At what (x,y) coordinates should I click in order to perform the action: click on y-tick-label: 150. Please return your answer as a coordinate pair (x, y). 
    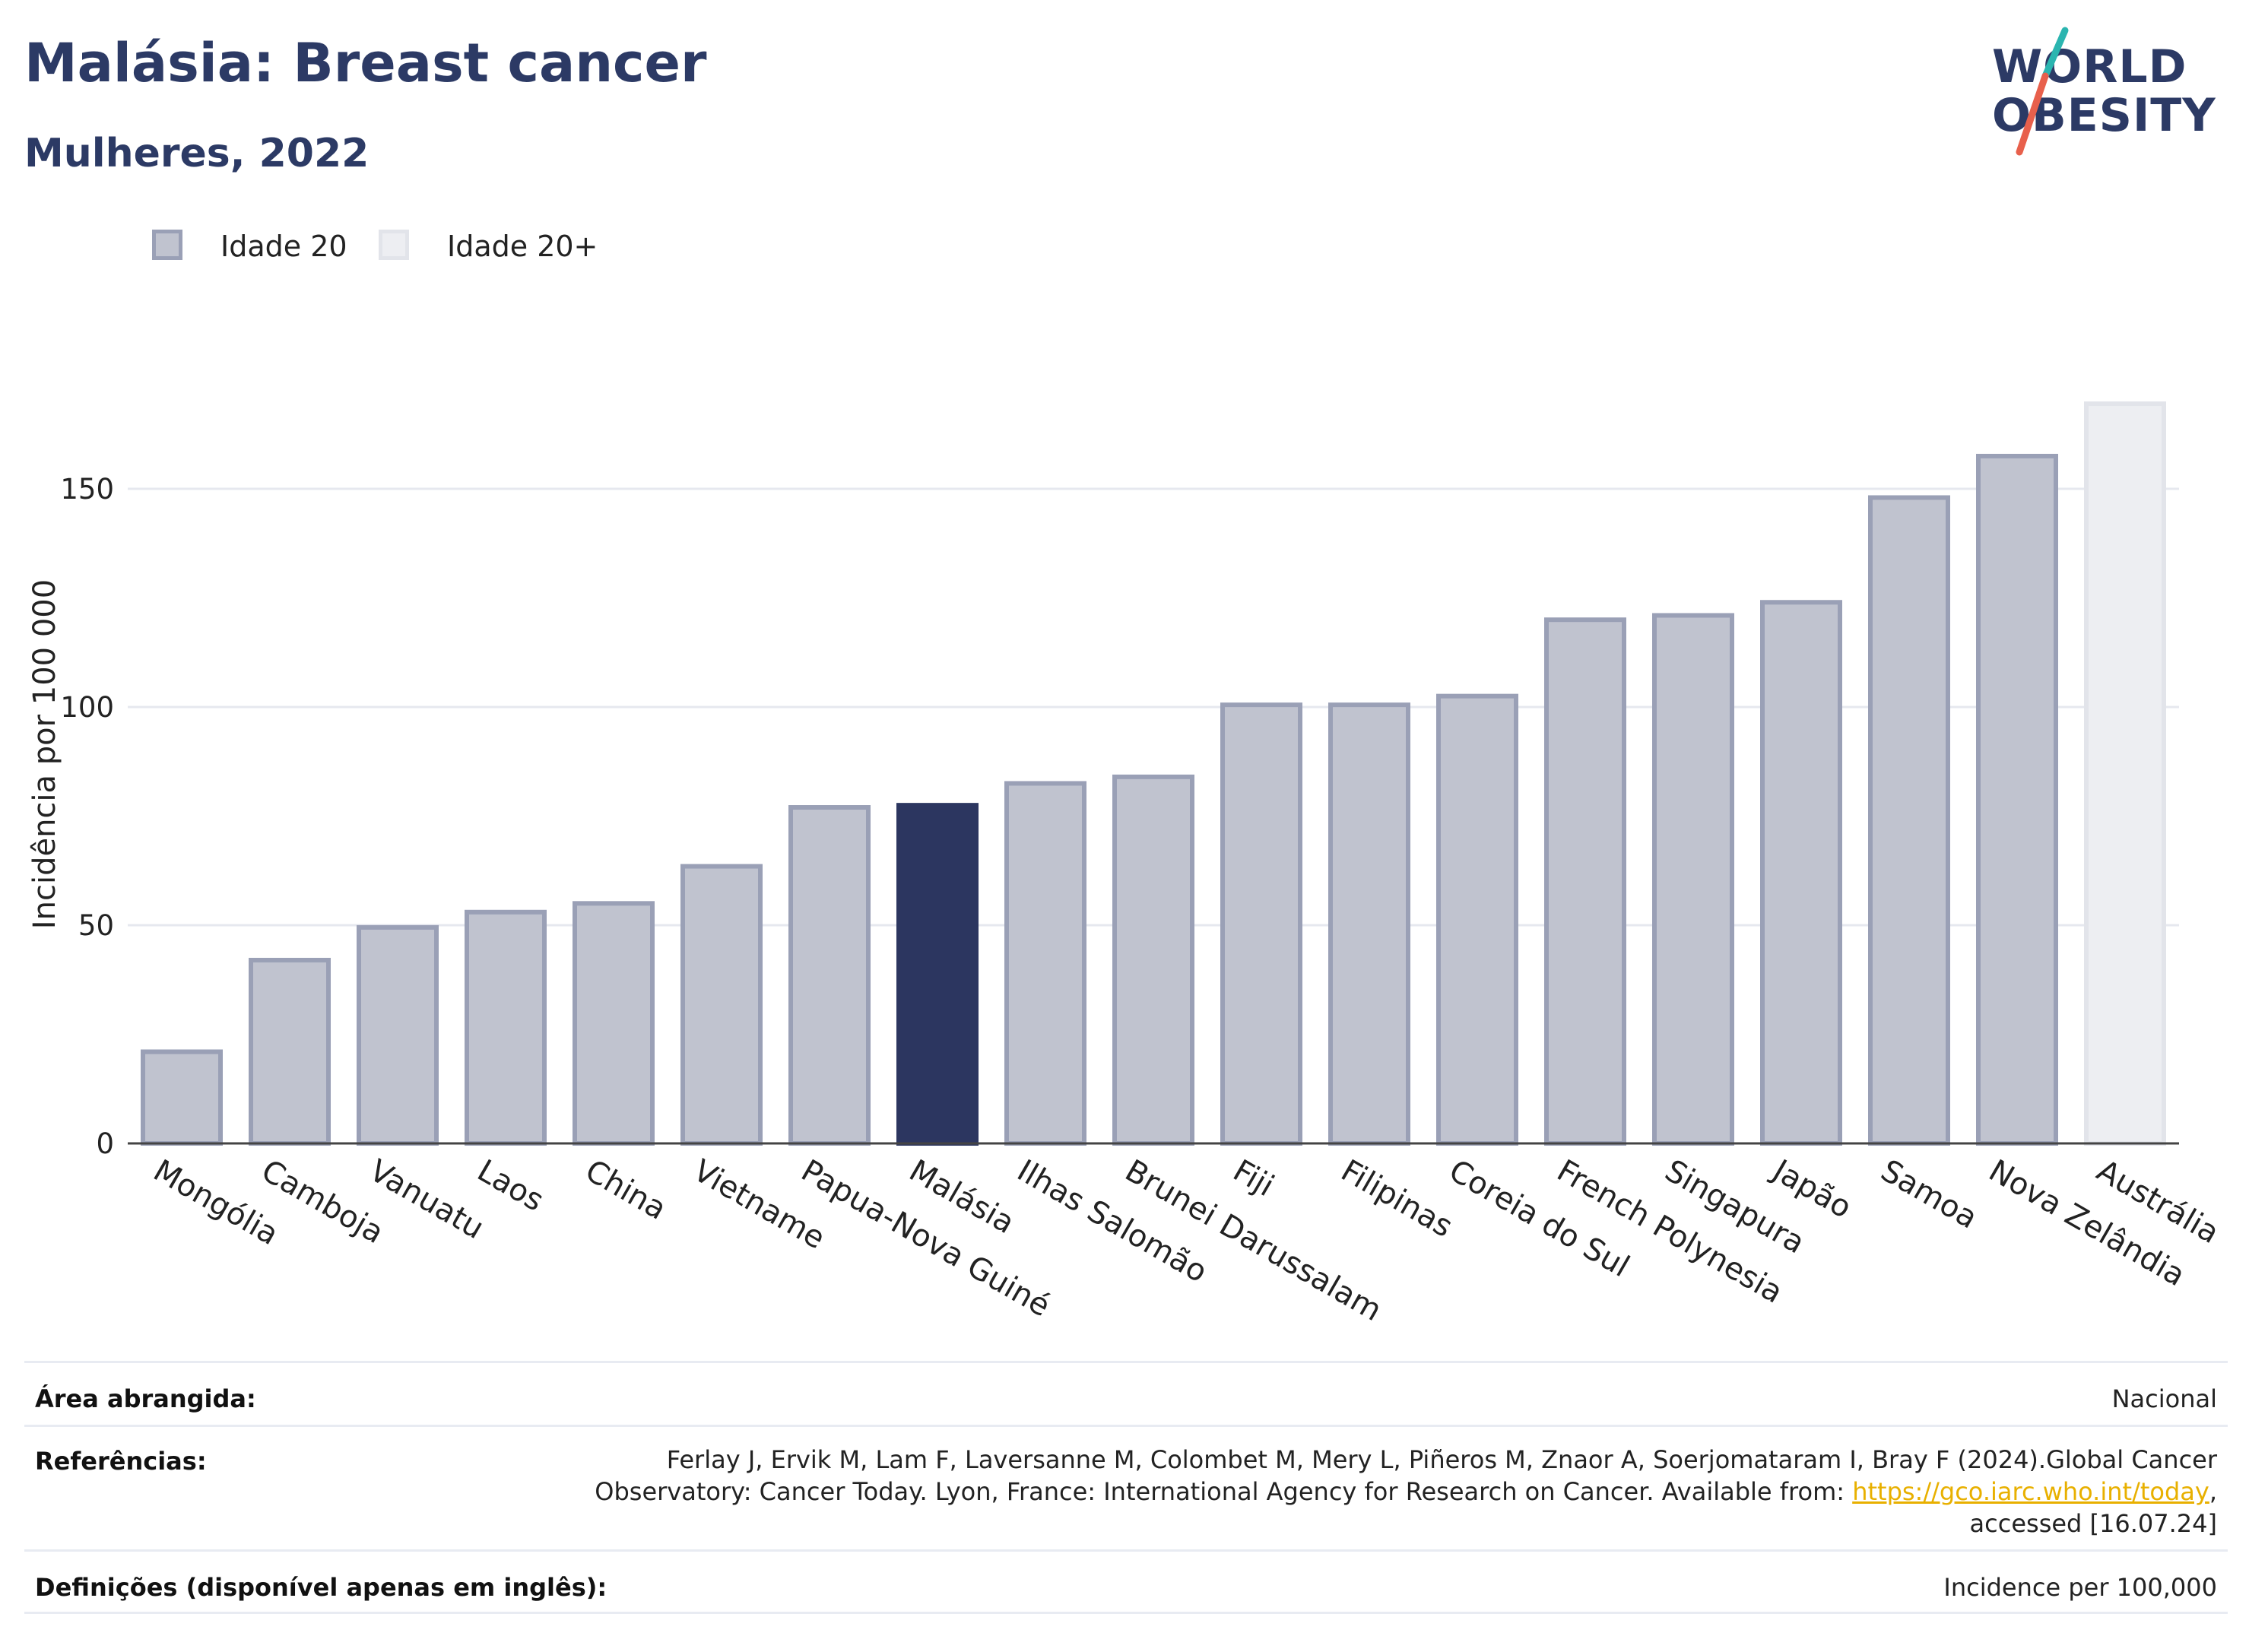
    Looking at the image, I should click on (87, 489).